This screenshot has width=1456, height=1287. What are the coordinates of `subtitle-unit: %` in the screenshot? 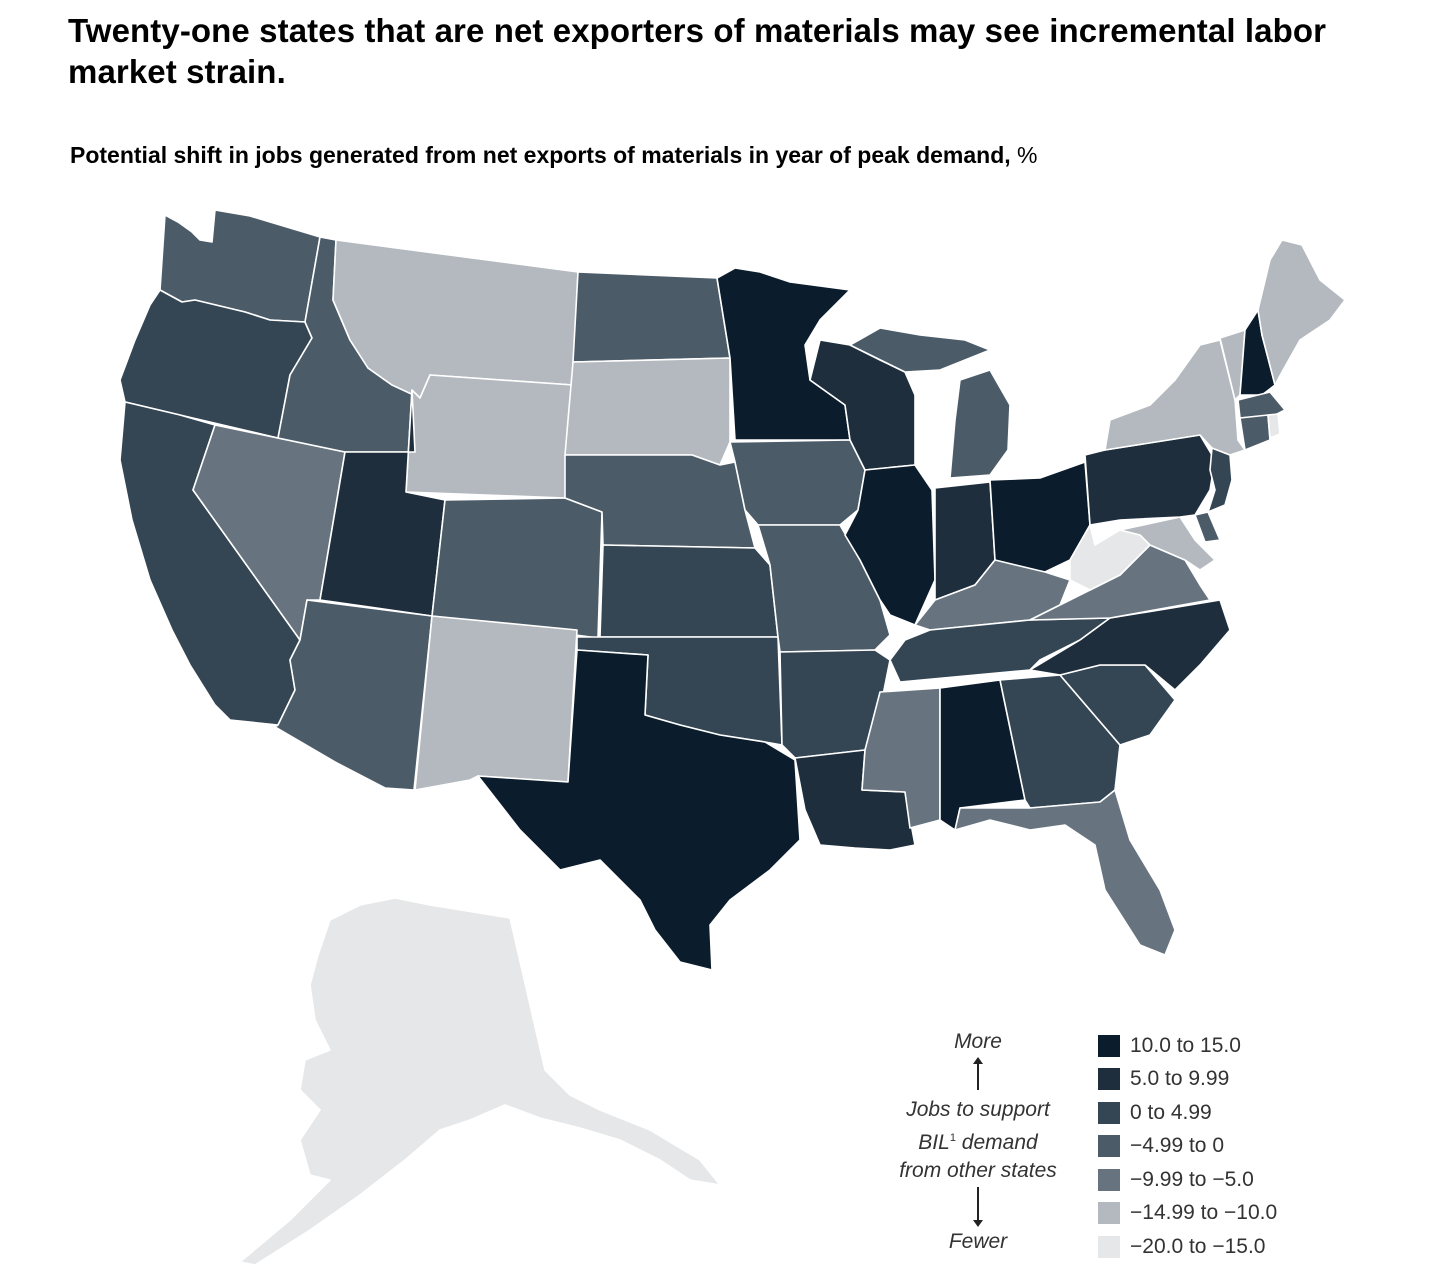 It's located at (1027, 155).